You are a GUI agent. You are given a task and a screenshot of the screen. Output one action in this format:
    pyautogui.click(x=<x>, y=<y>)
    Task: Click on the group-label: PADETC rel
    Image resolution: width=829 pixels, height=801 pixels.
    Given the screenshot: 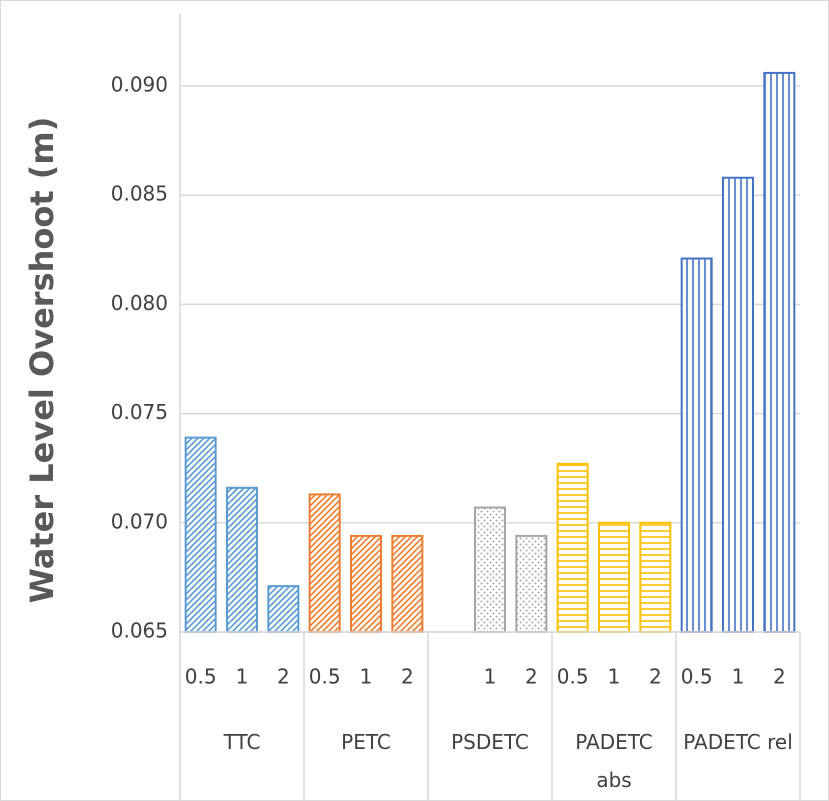 What is the action you would take?
    pyautogui.click(x=738, y=742)
    